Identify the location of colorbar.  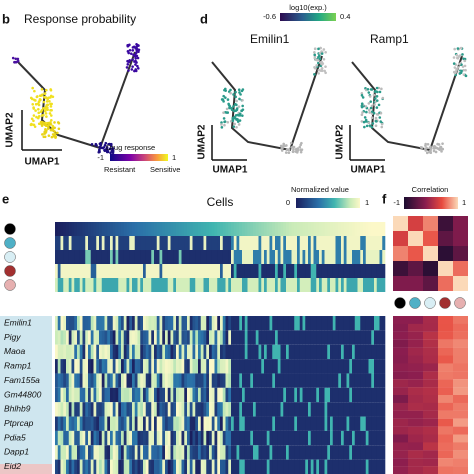
(139, 157).